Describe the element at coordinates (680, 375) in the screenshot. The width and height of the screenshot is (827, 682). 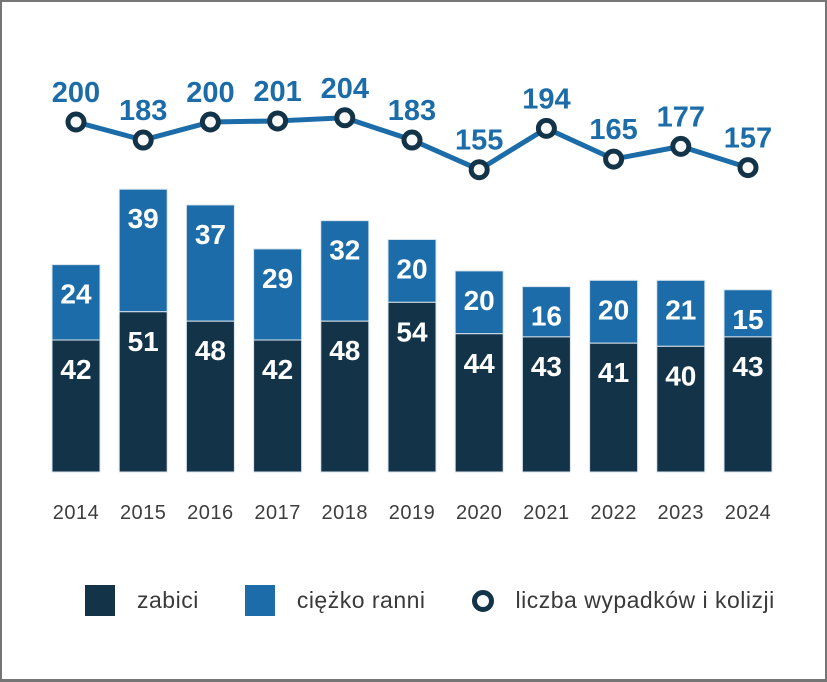
I see `bar-value-label-zabici: 40` at that location.